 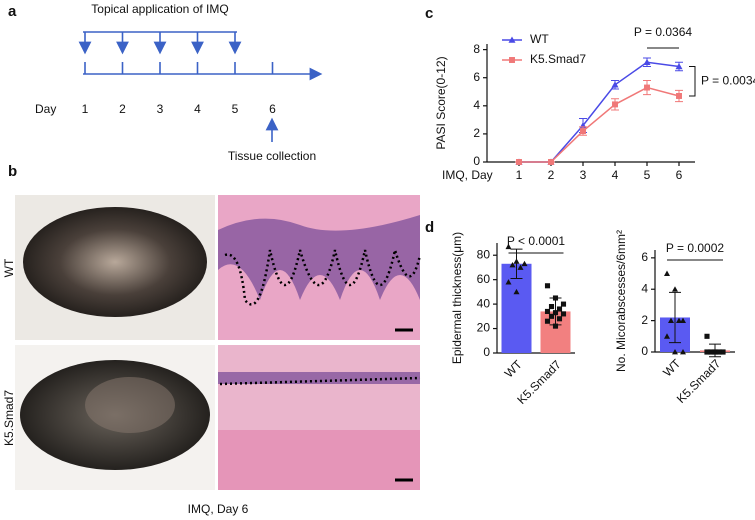 I want to click on panel-label: a, so click(x=12, y=11).